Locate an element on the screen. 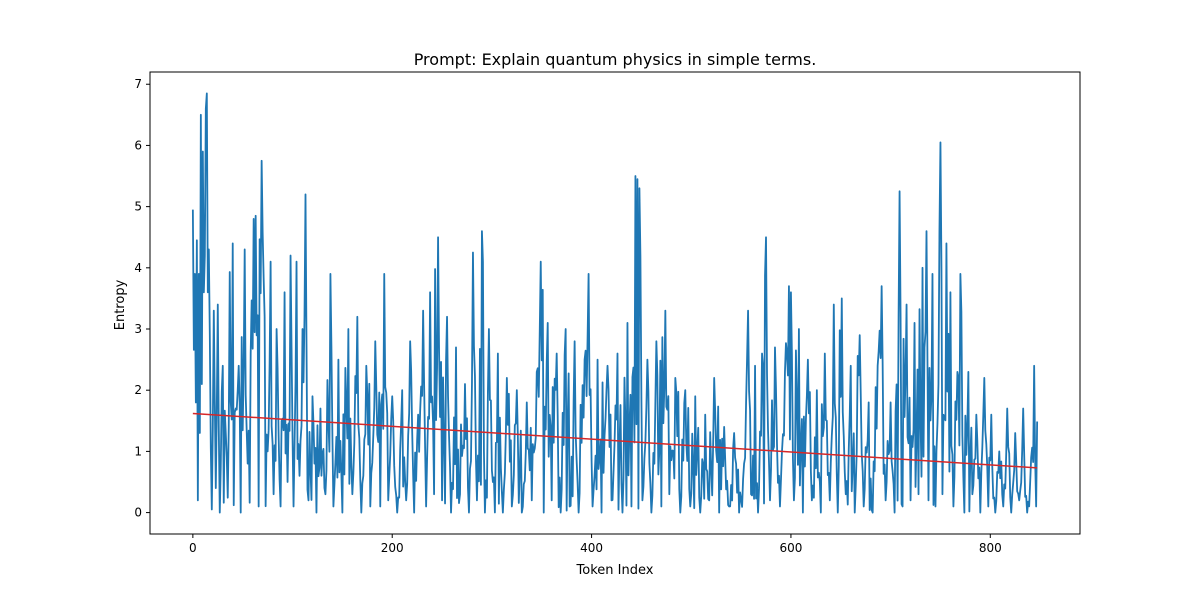  y-tick-label: 7 is located at coordinates (138, 84).